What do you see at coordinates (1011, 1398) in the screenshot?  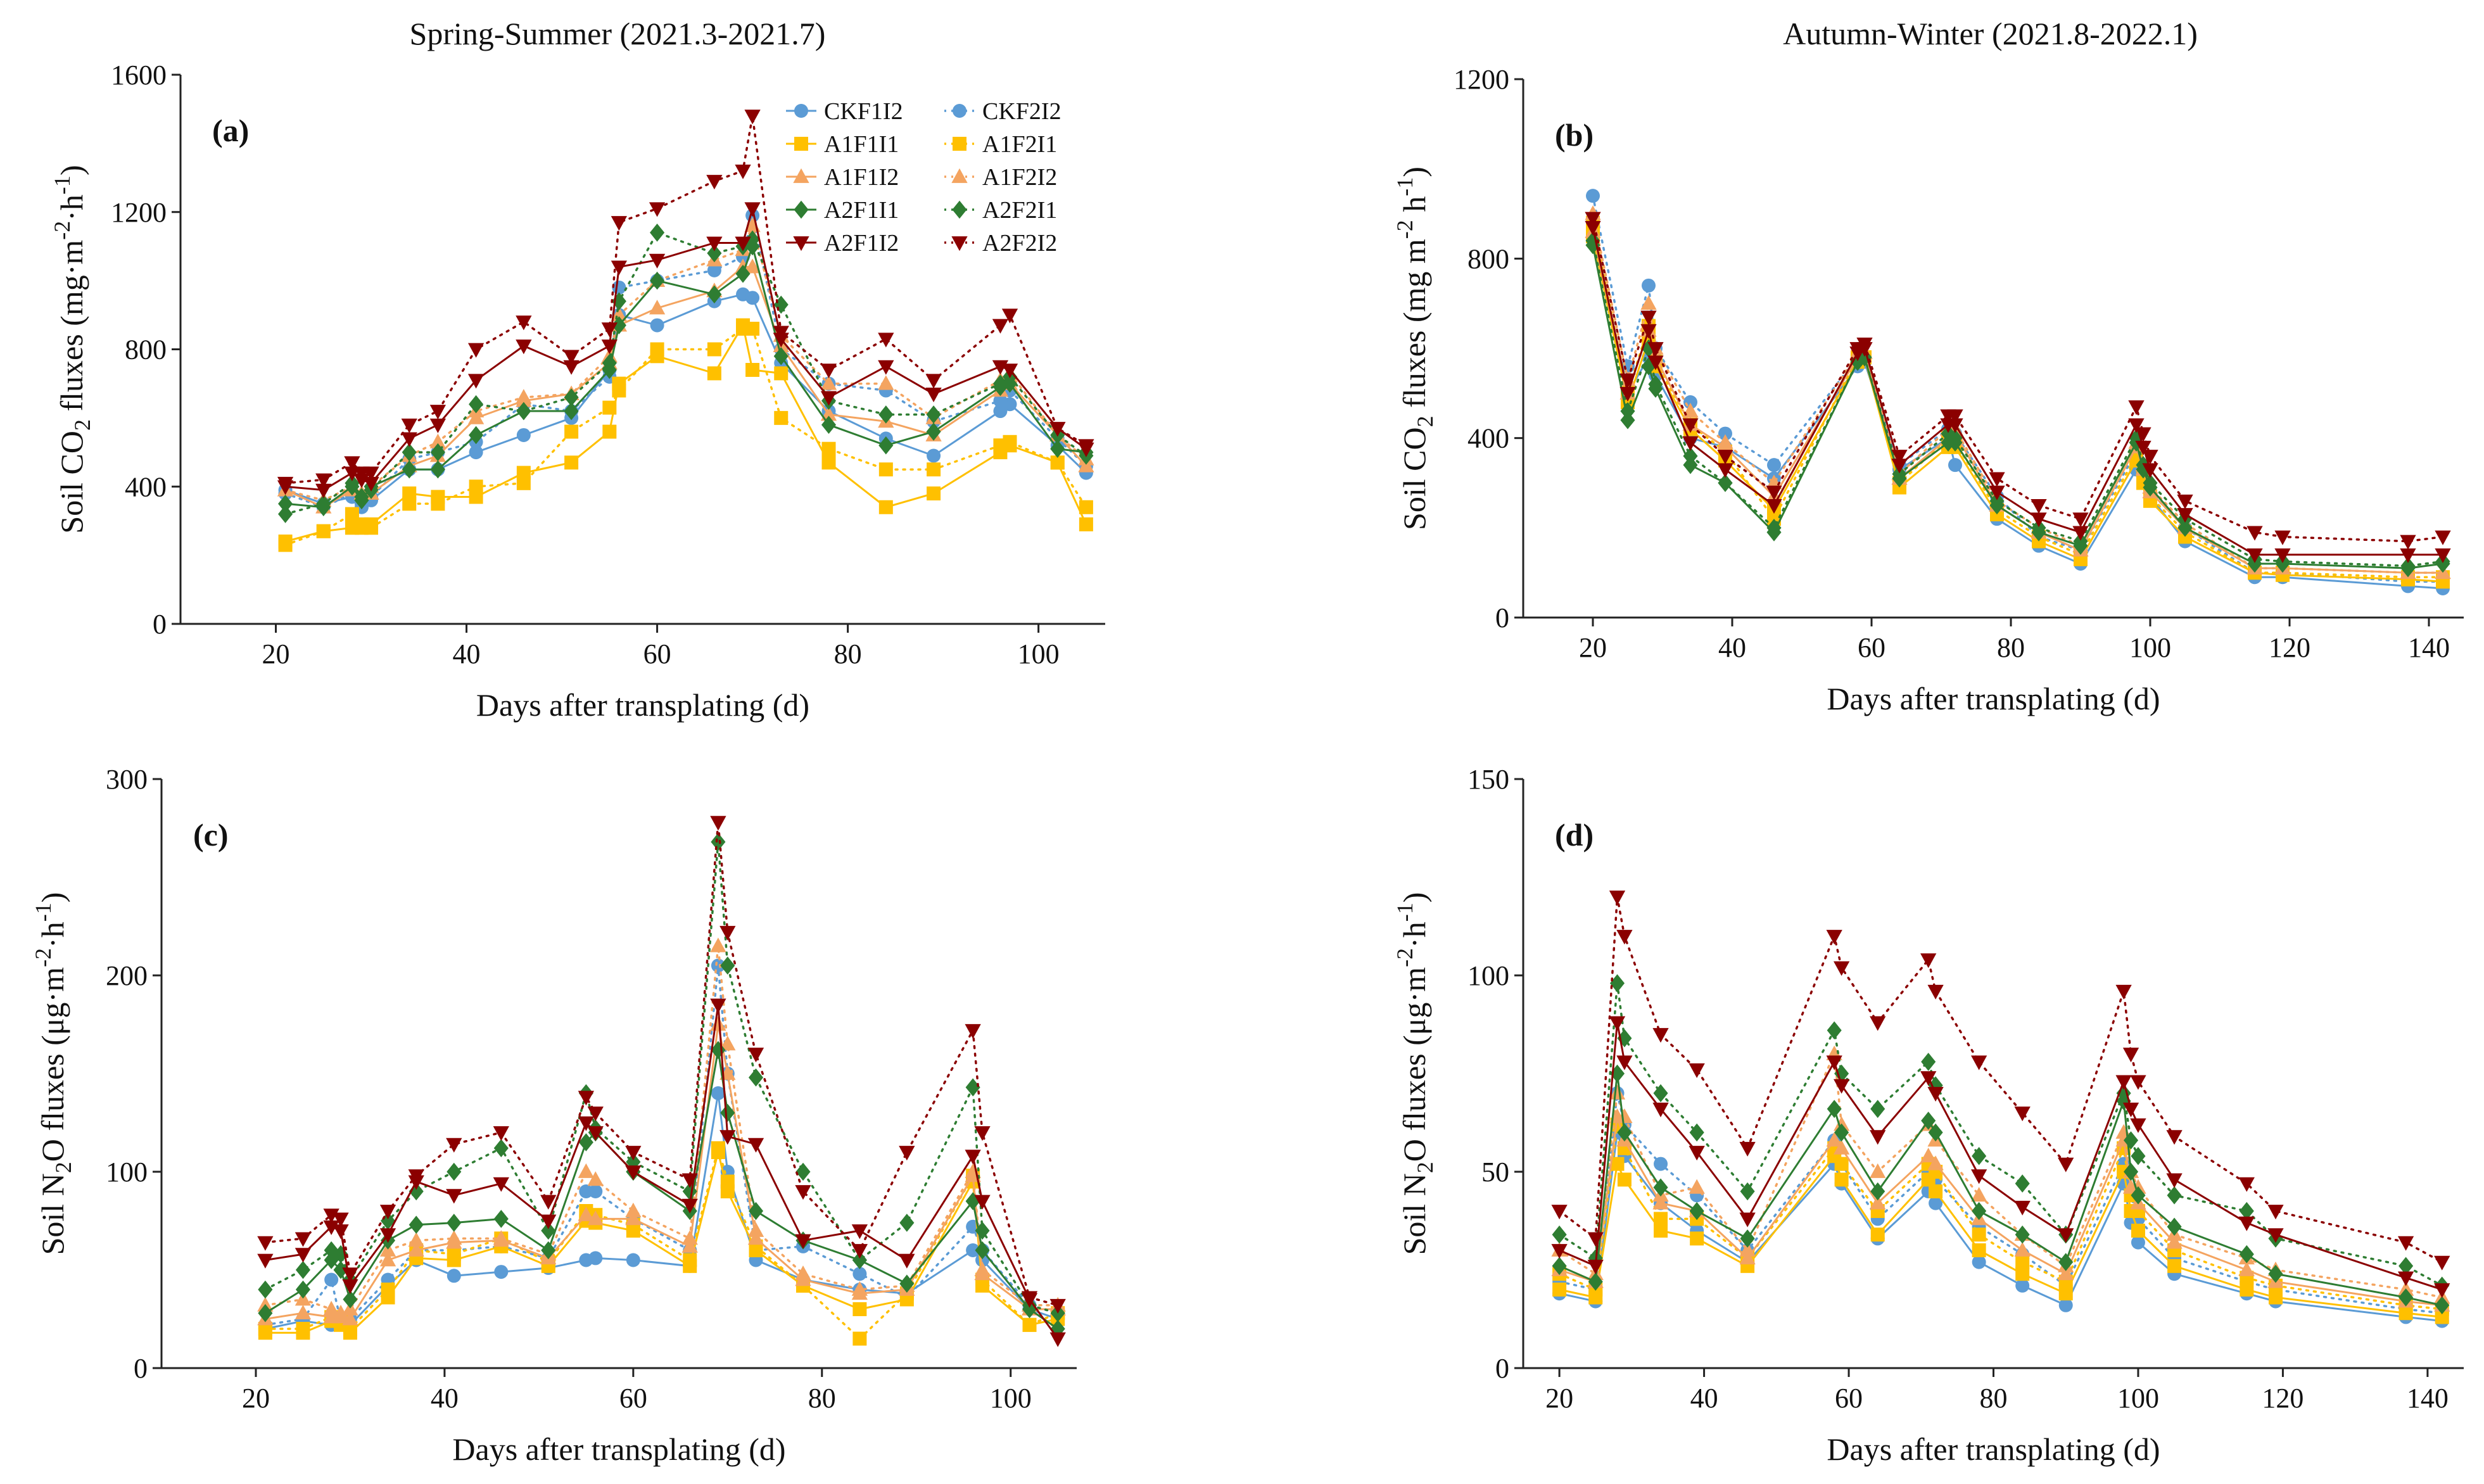 I see `x-tick-label: 100` at bounding box center [1011, 1398].